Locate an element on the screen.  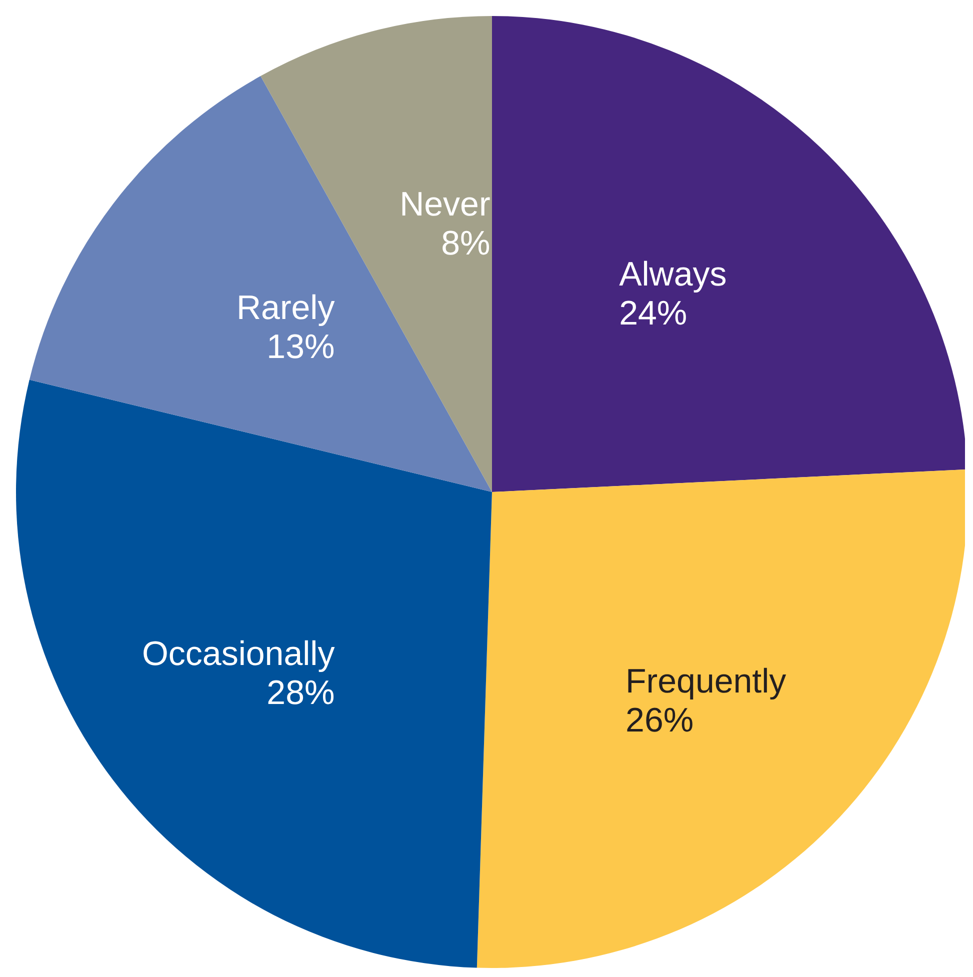
slice-label: Occasionally is located at coordinates (238, 653).